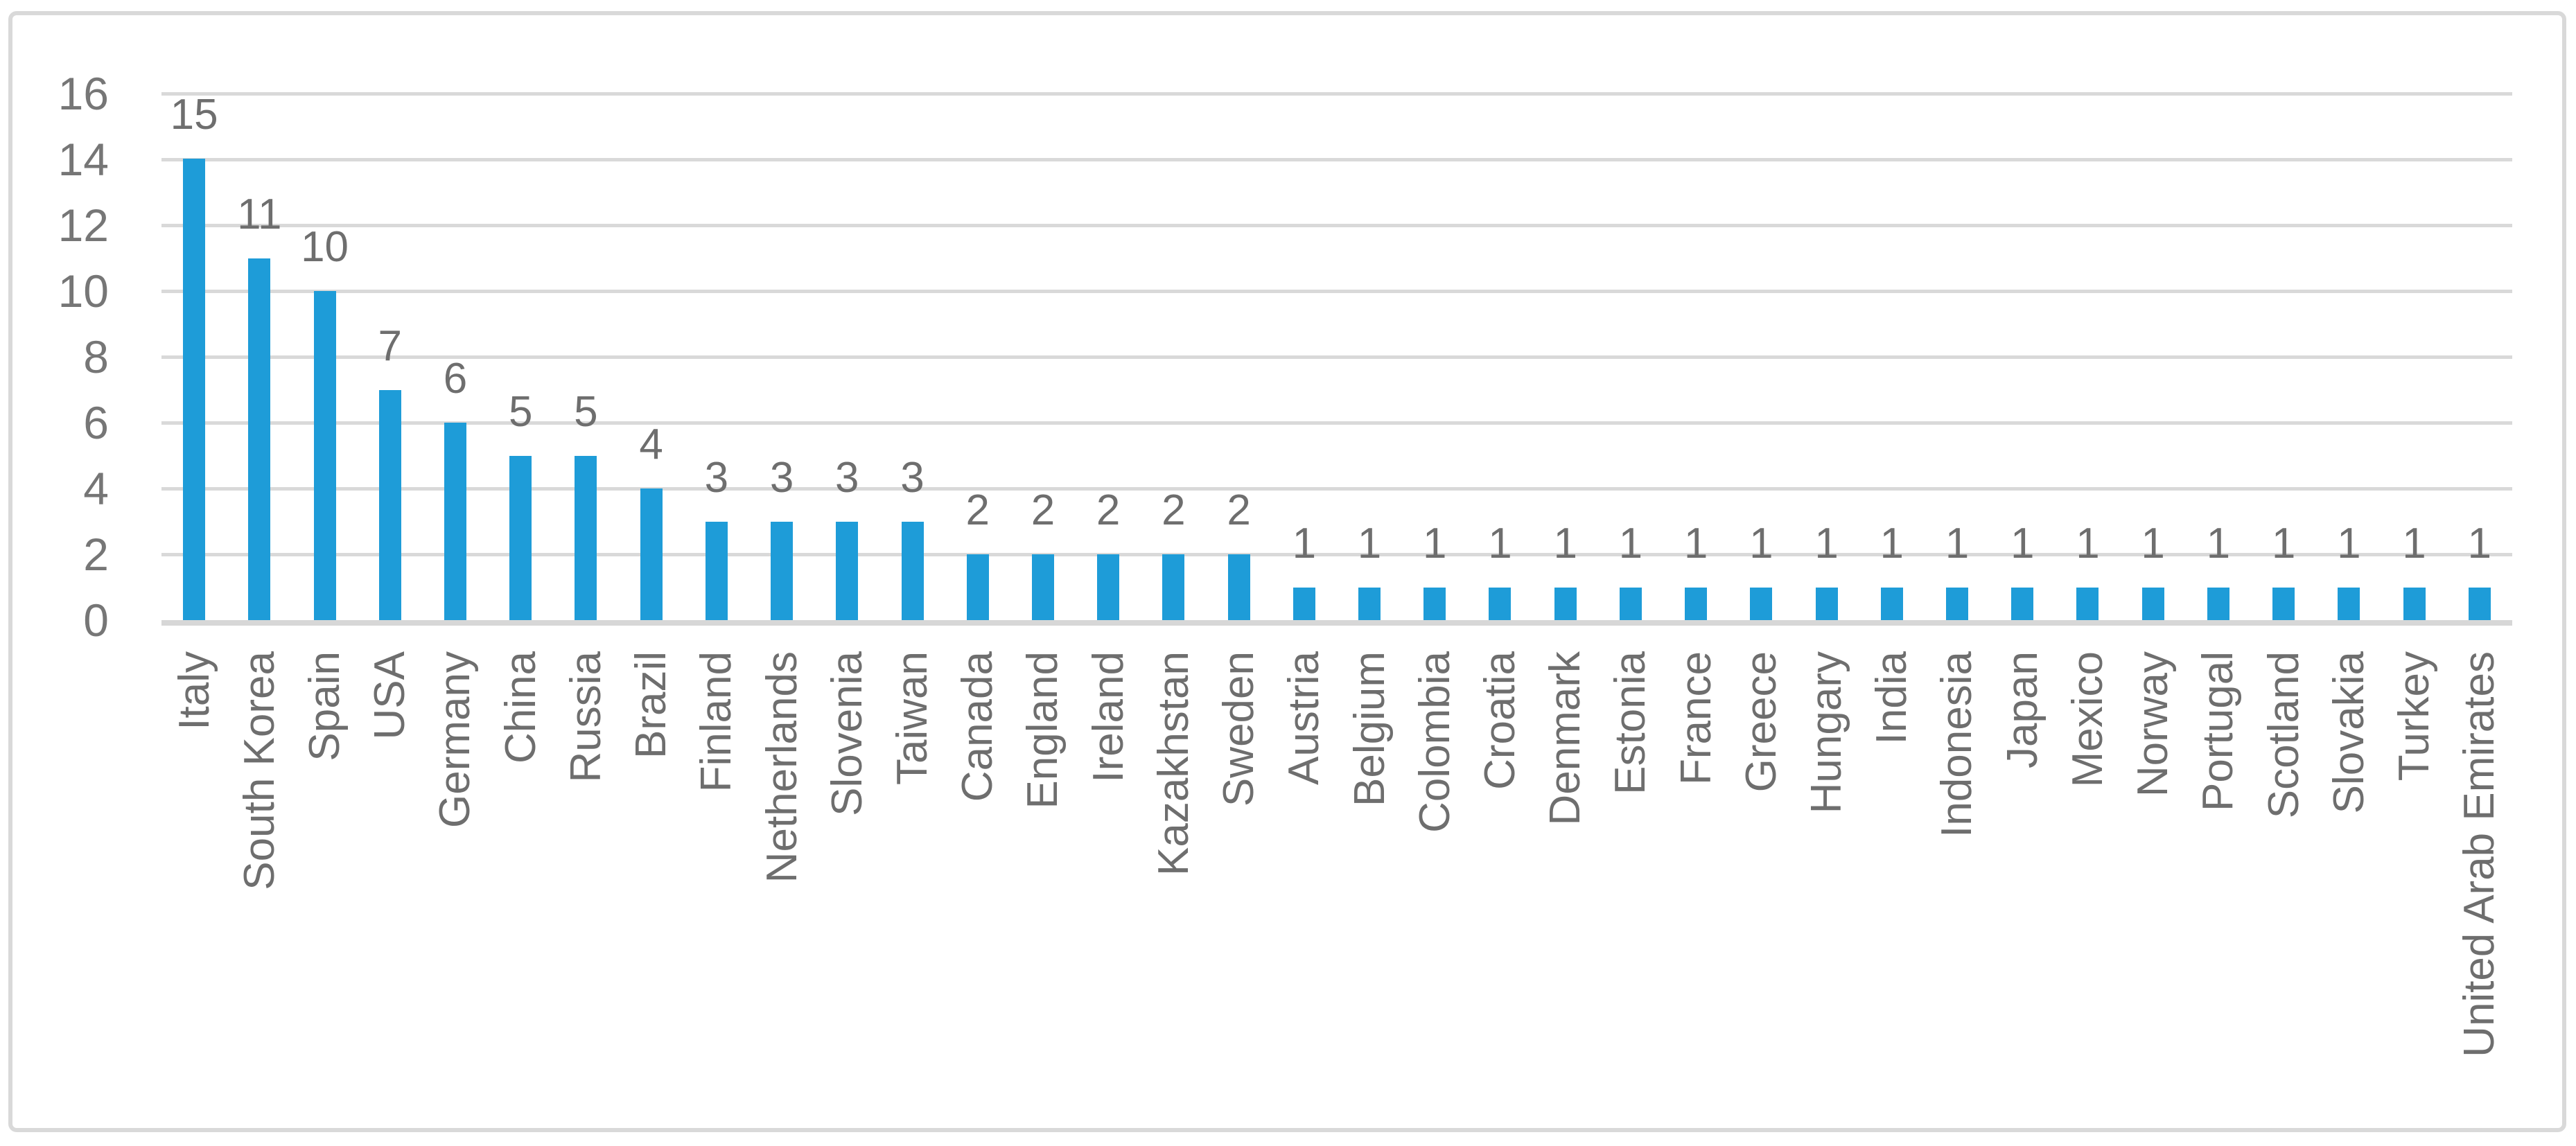 The height and width of the screenshot is (1146, 2576). I want to click on bar-slot: 10, so click(324, 357).